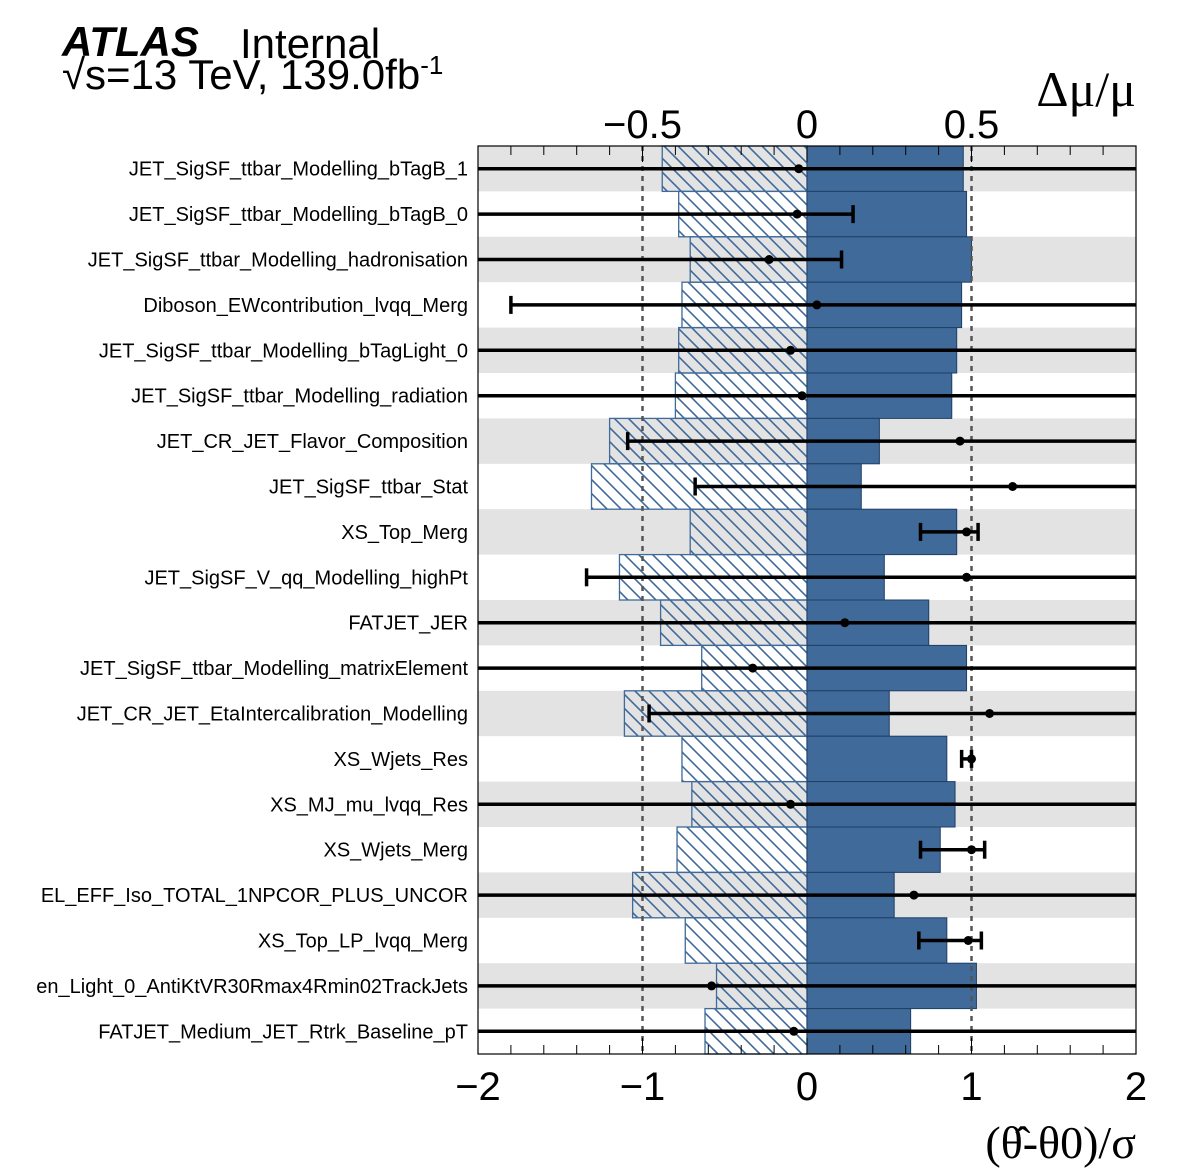 The width and height of the screenshot is (1196, 1172). Describe the element at coordinates (408, 624) in the screenshot. I see `parameter-label: FATJET_JER` at that location.